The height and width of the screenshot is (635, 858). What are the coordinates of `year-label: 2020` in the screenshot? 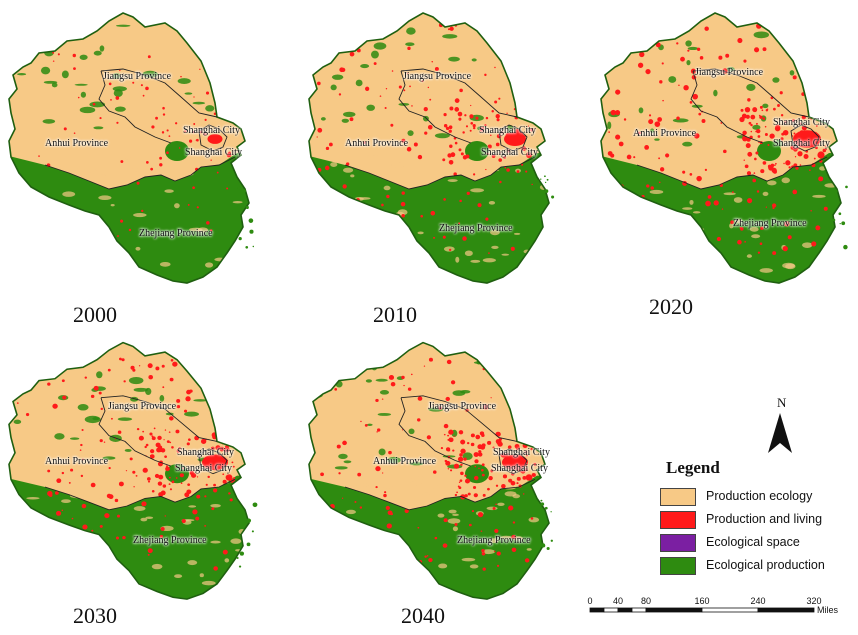 It's located at (671, 306).